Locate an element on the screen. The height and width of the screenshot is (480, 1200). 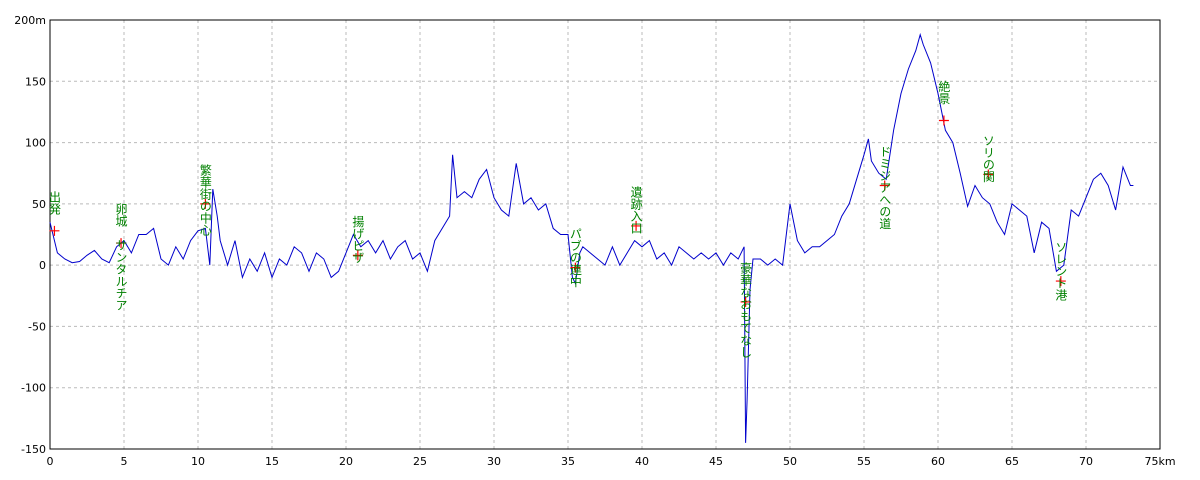
marker-label: 遺跡入口 is located at coordinates (636, 208).